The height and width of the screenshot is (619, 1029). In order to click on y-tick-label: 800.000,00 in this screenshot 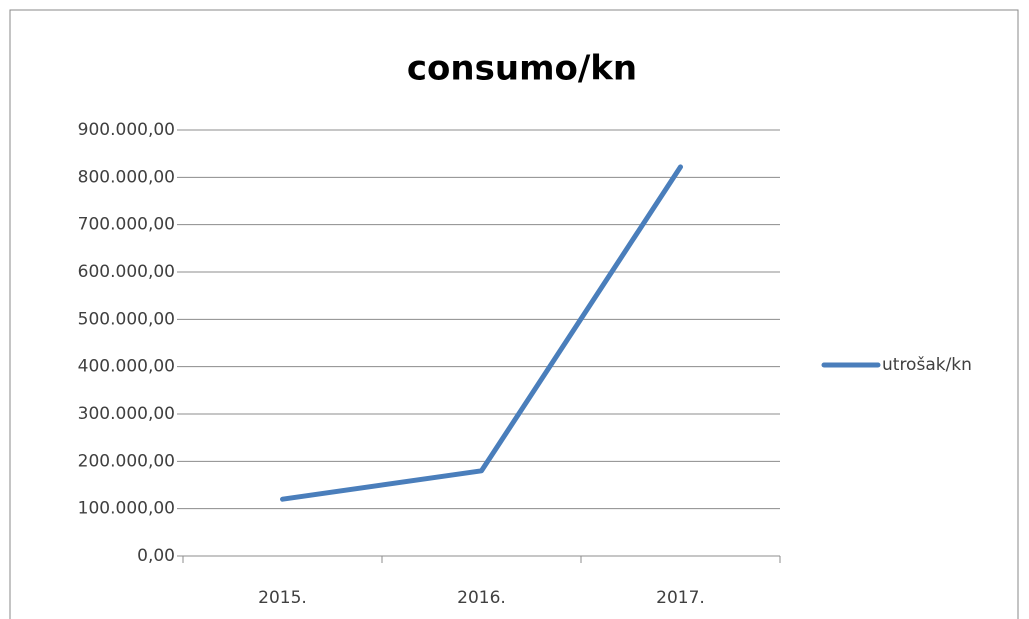, I will do `click(126, 177)`.